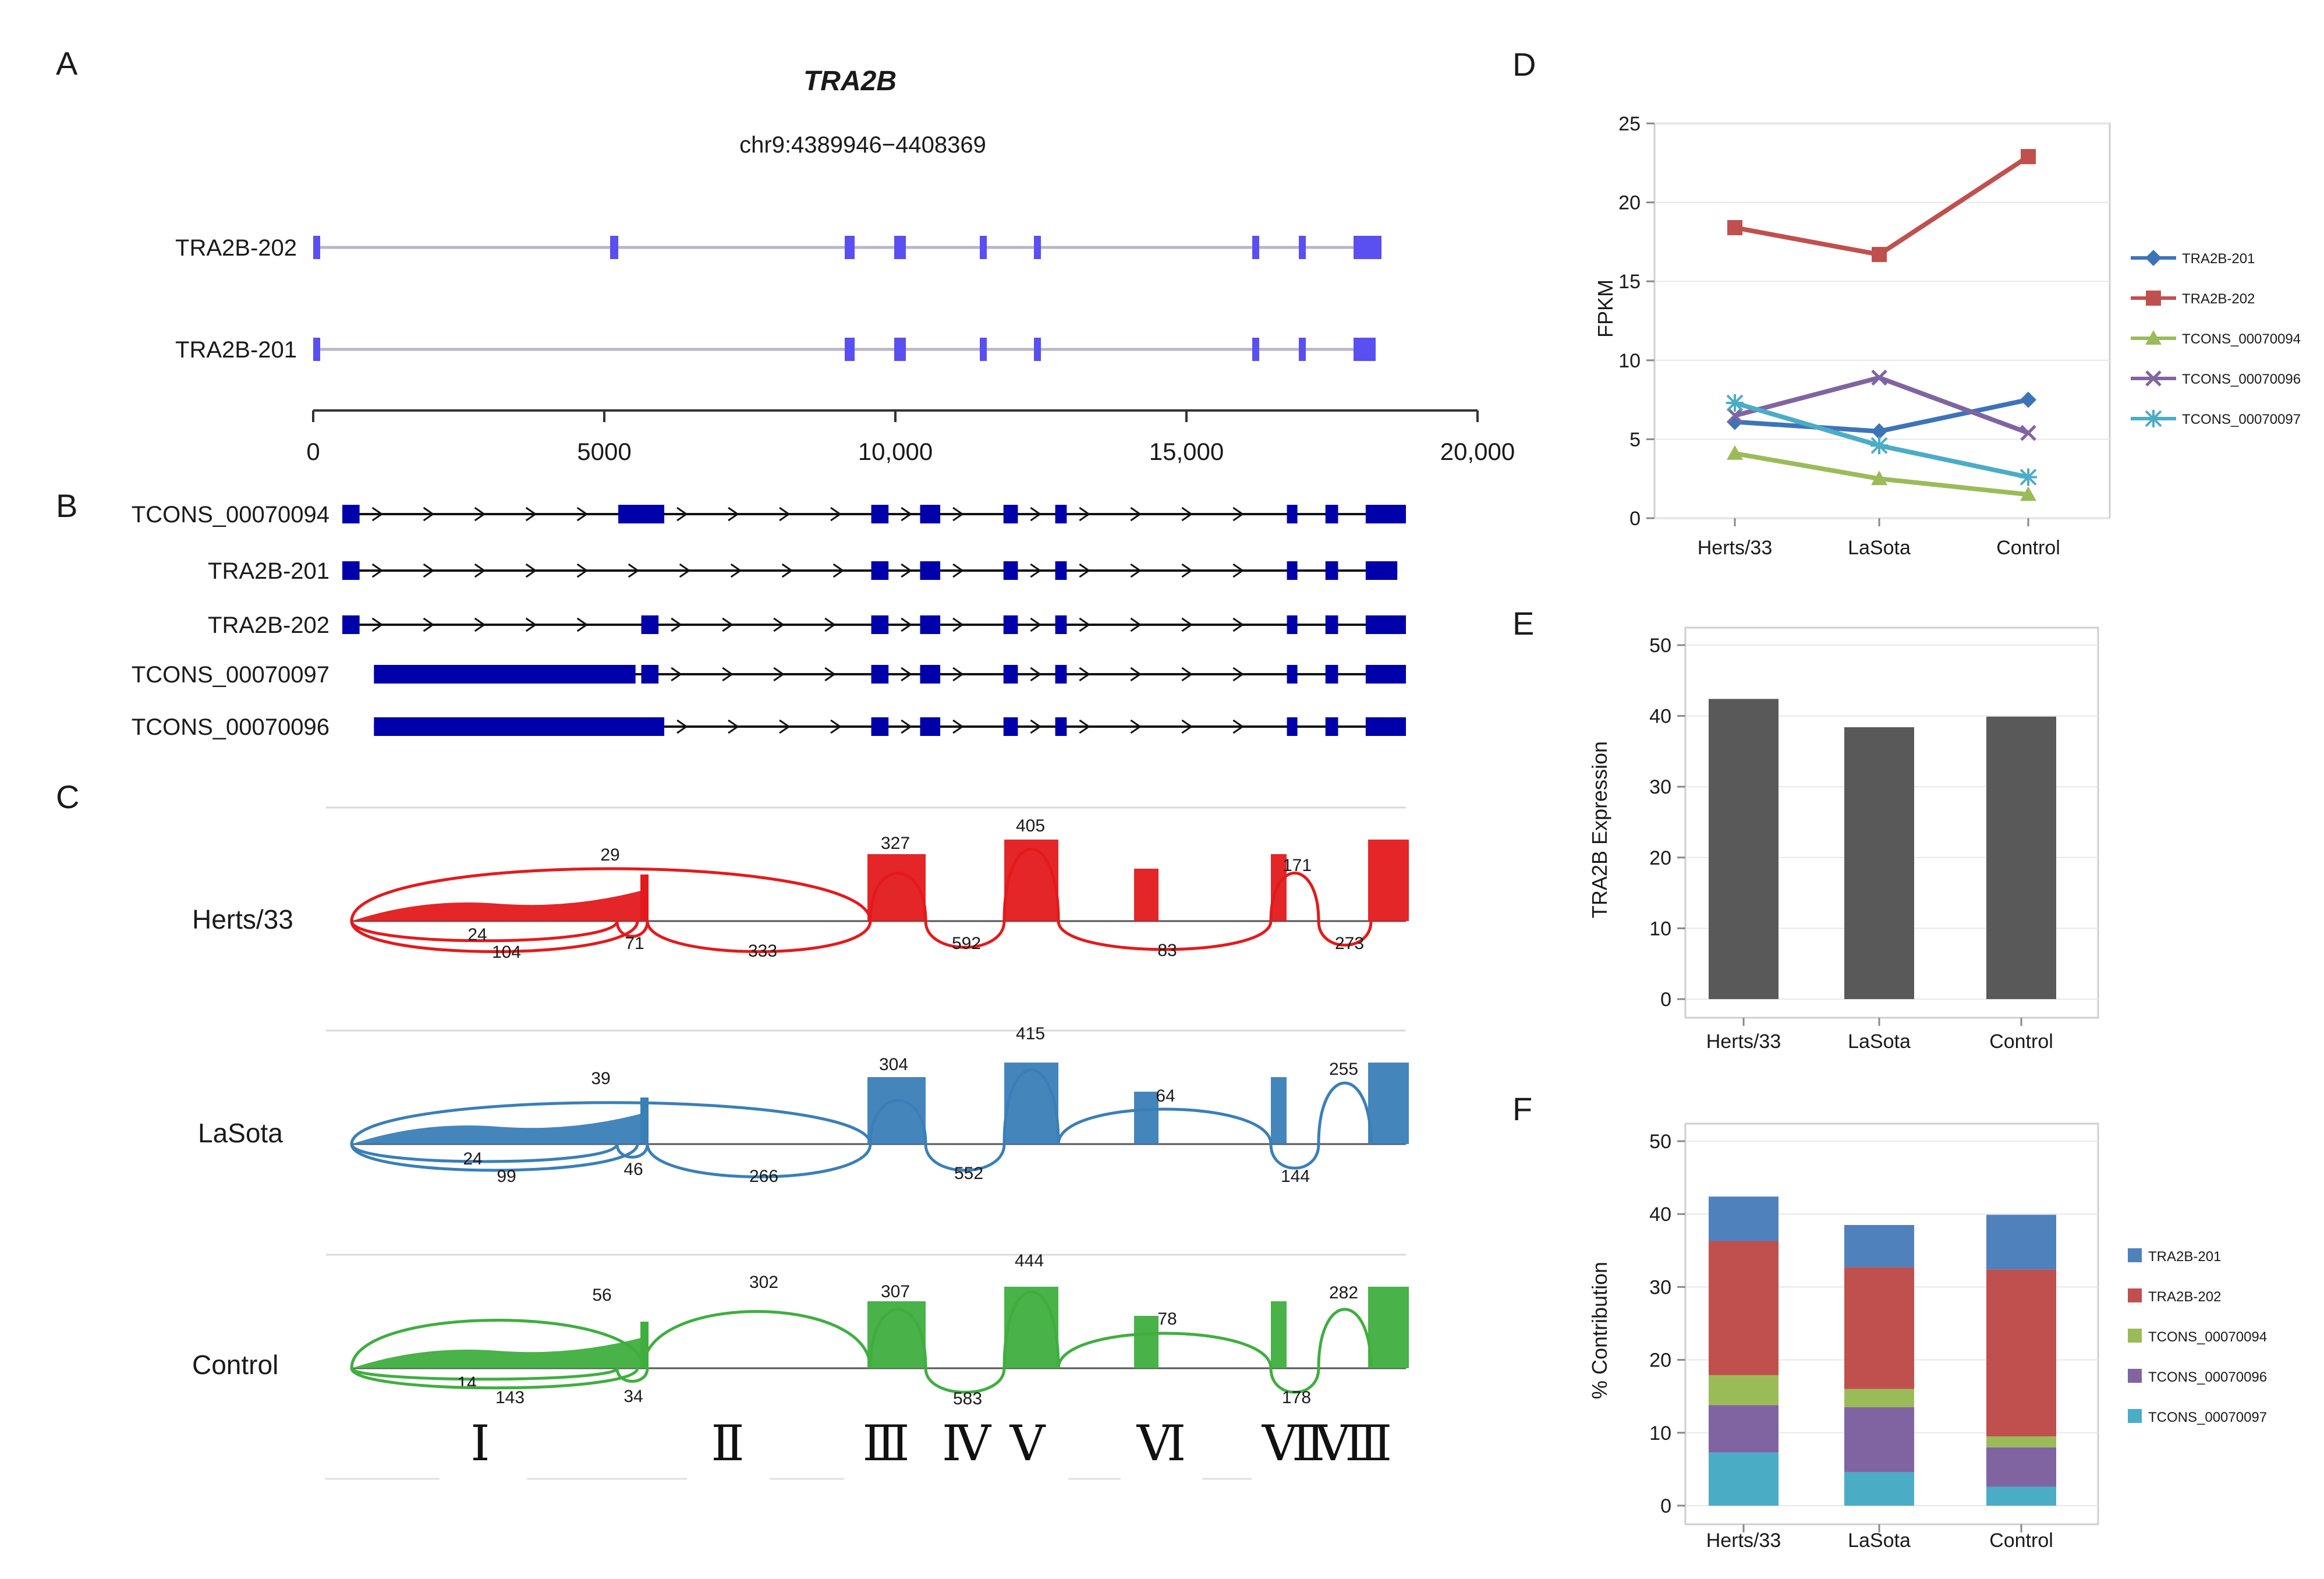  Describe the element at coordinates (1293, 1443) in the screenshot. I see `exon-number-label: Ⅶ` at that location.